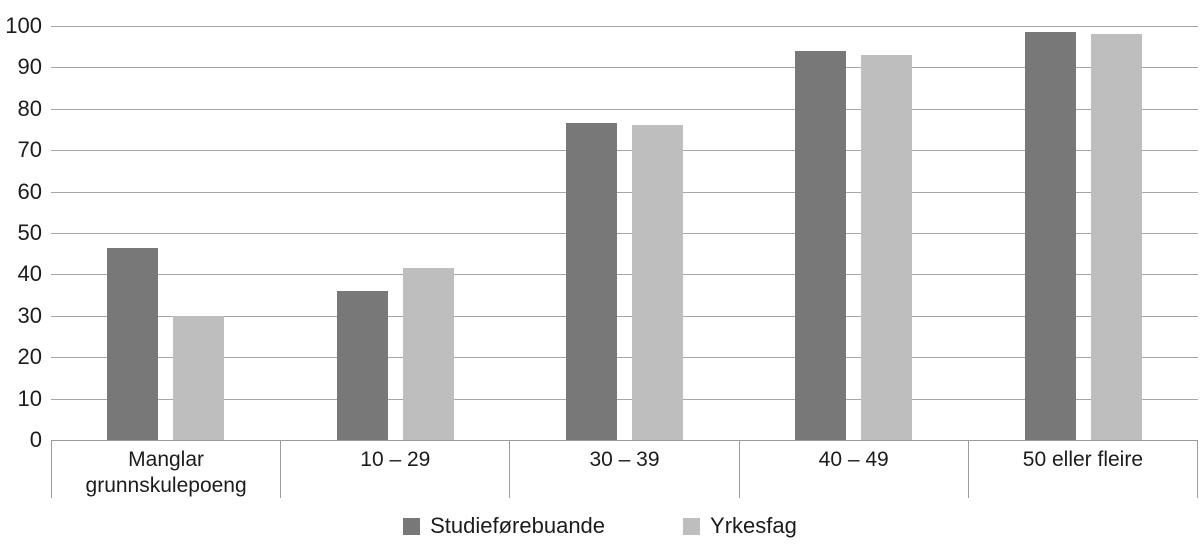  What do you see at coordinates (29, 232) in the screenshot?
I see `y-tick-label: 50` at bounding box center [29, 232].